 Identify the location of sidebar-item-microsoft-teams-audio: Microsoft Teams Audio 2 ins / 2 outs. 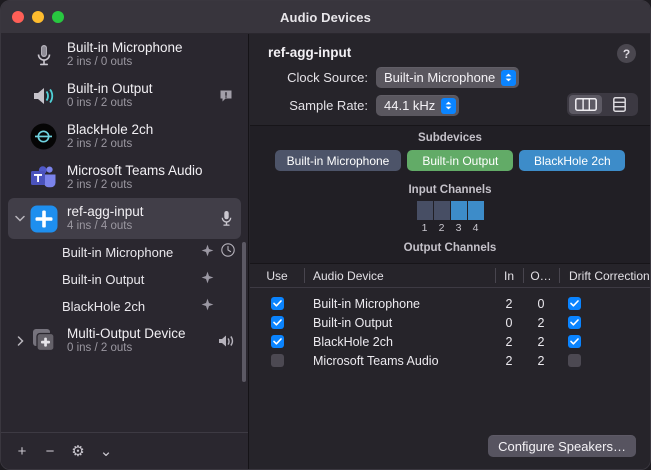
(124, 177).